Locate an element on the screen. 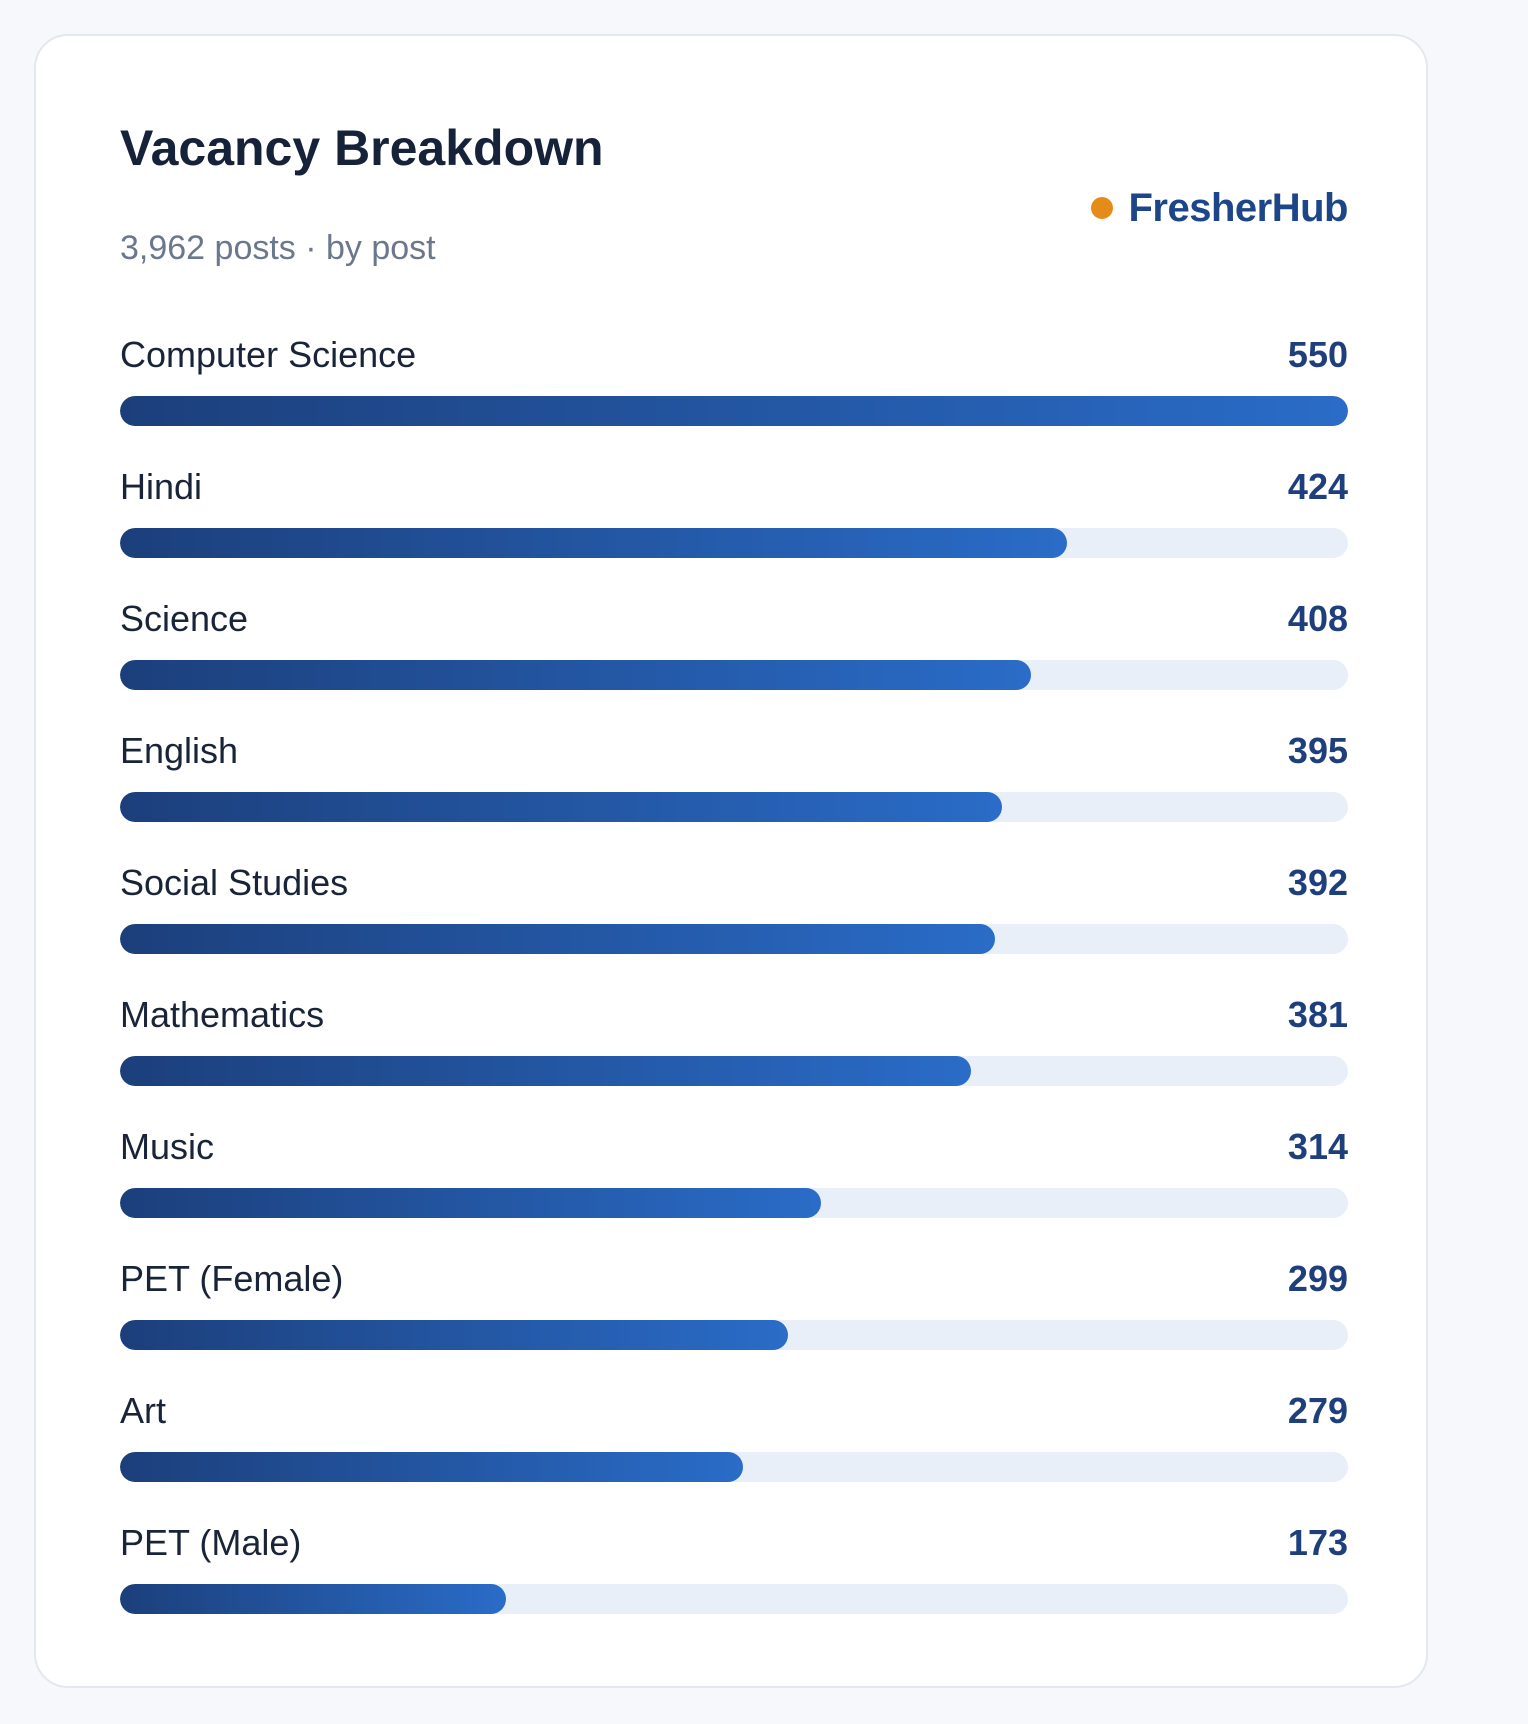 This screenshot has width=1528, height=1724. bar-row: Hindi 424 is located at coordinates (734, 496).